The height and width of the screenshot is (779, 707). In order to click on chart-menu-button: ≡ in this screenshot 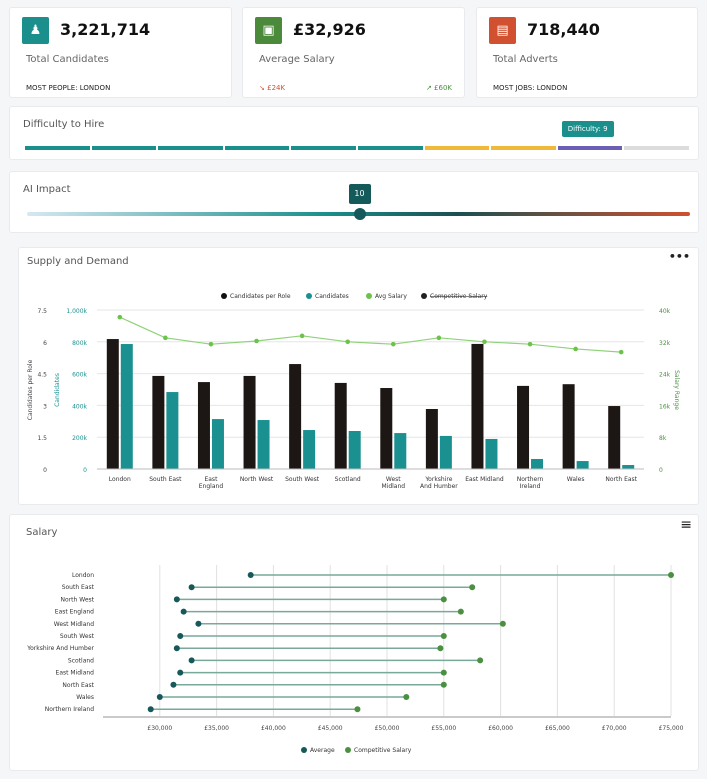, I will do `click(686, 525)`.